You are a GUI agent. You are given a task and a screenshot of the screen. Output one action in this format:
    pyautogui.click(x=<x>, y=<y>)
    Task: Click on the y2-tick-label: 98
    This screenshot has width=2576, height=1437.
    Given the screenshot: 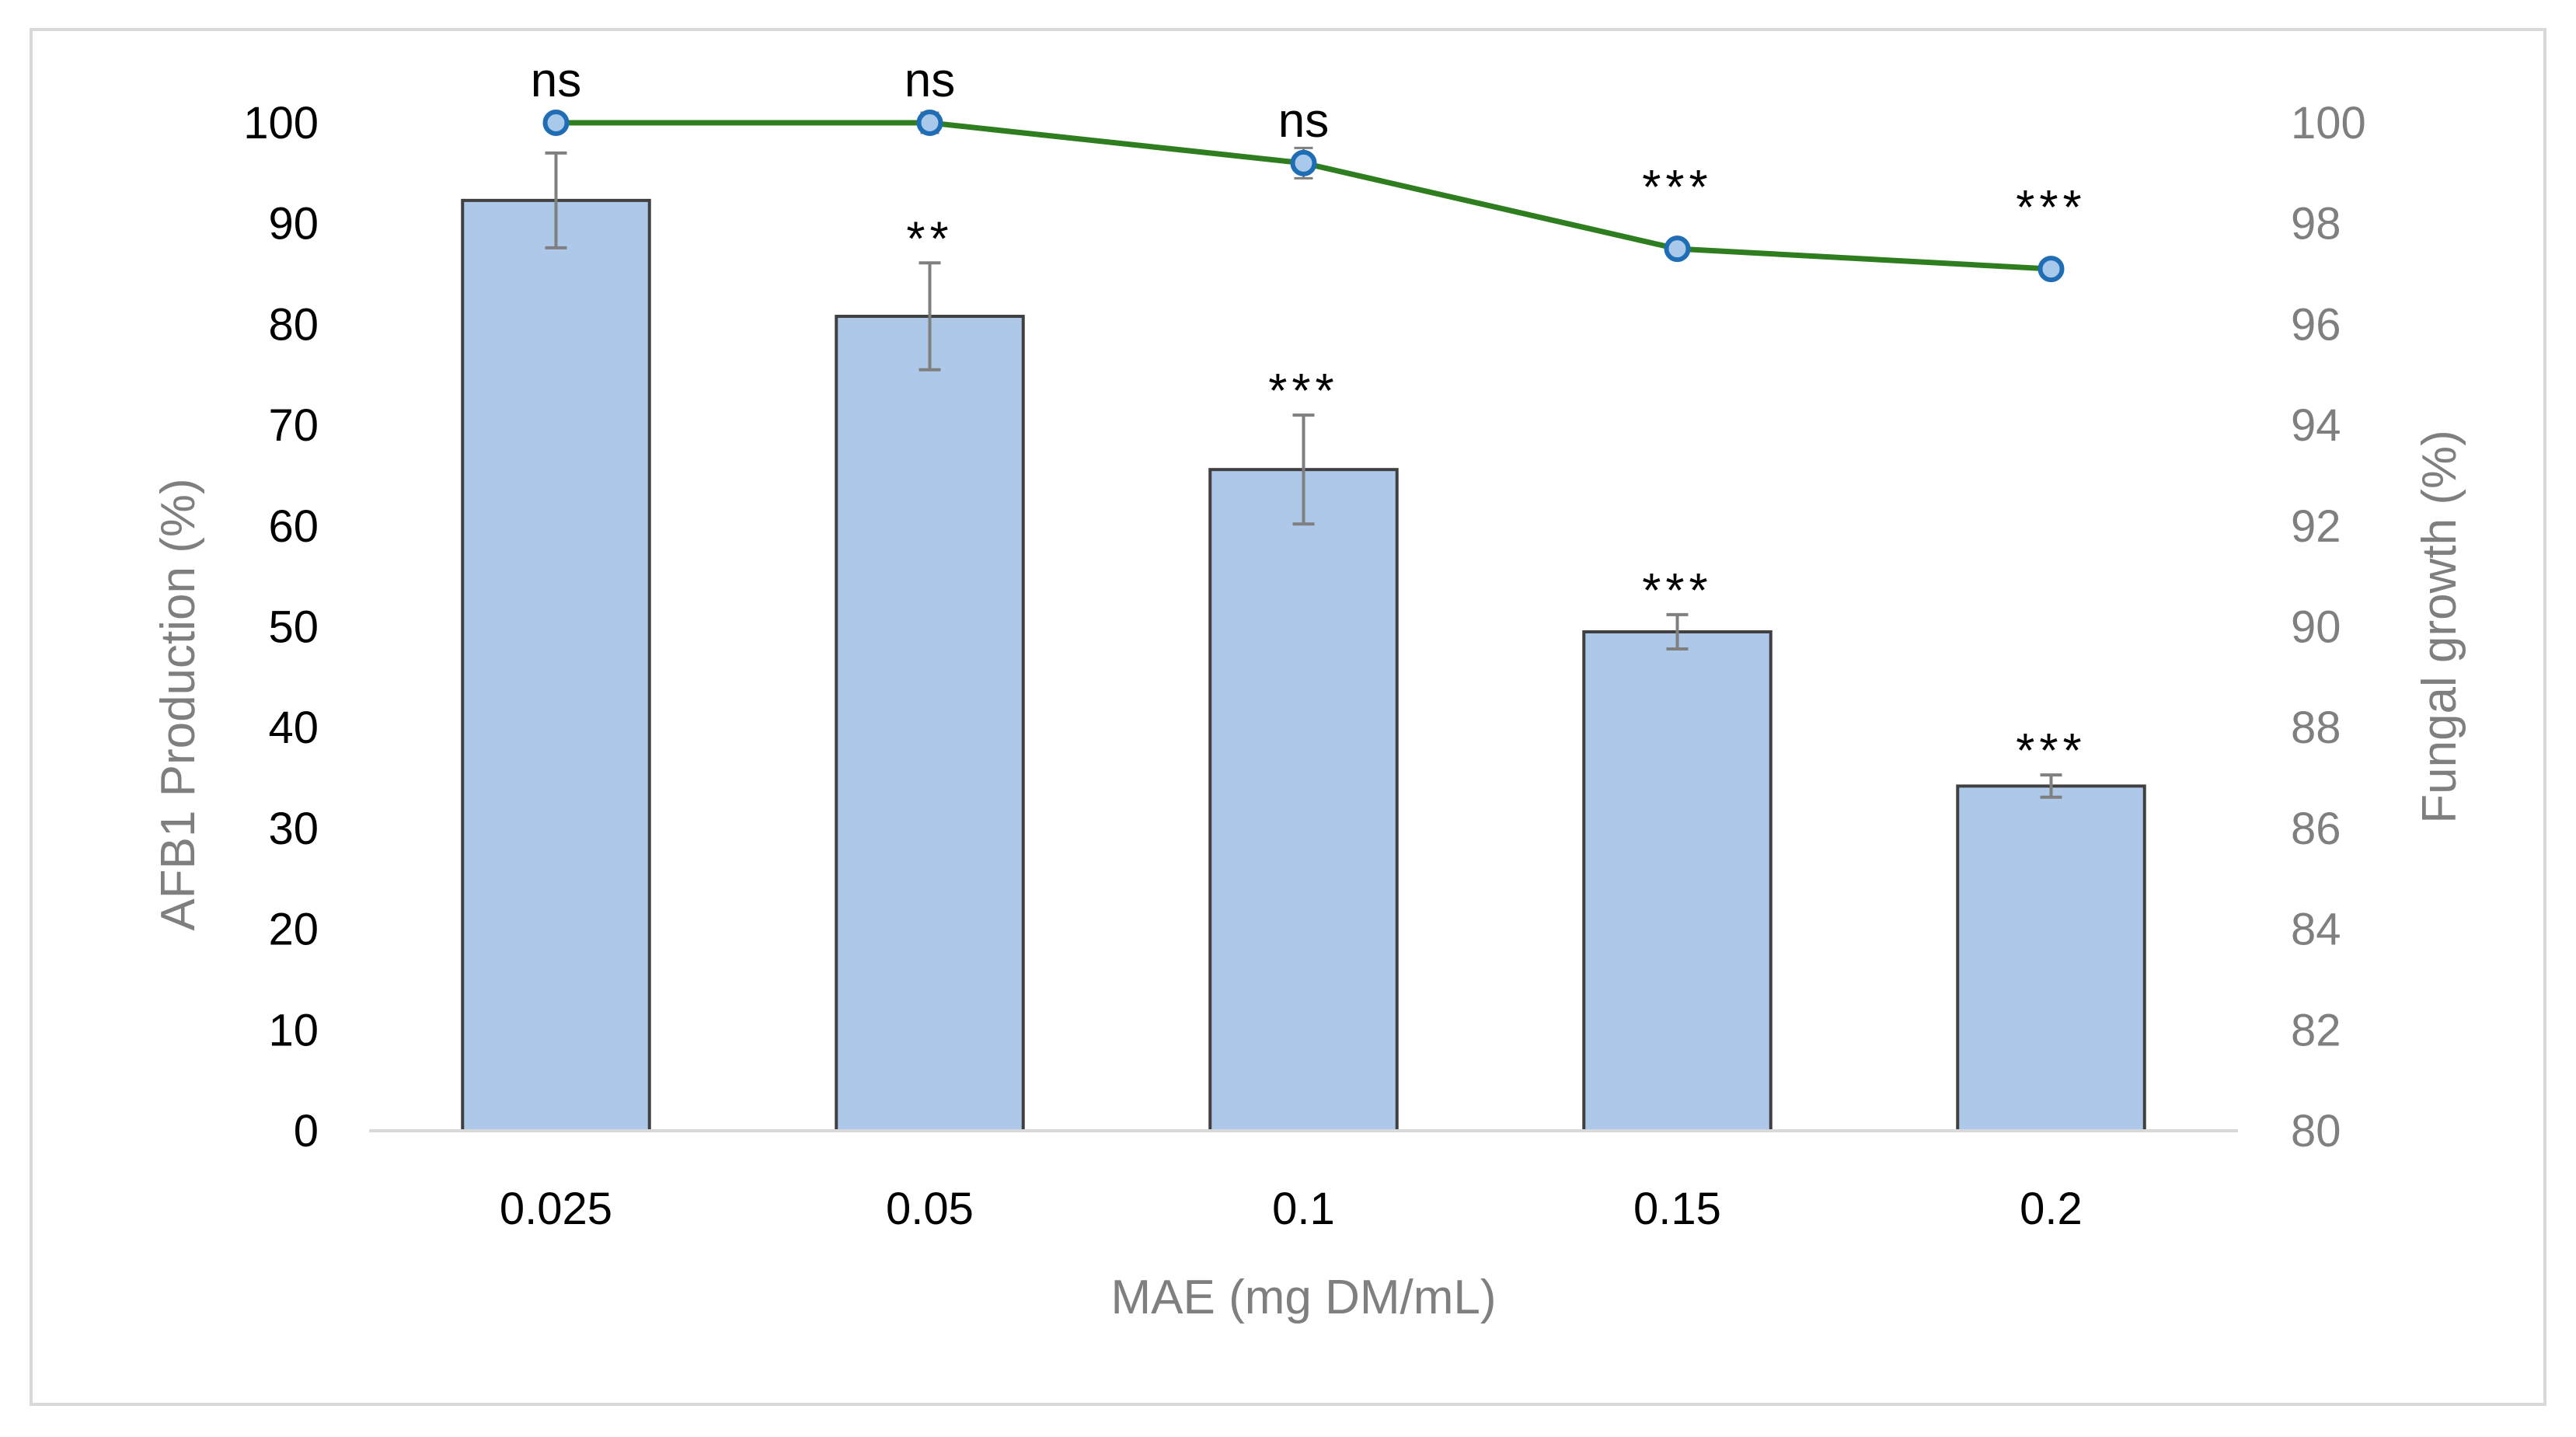 What is the action you would take?
    pyautogui.click(x=2316, y=224)
    